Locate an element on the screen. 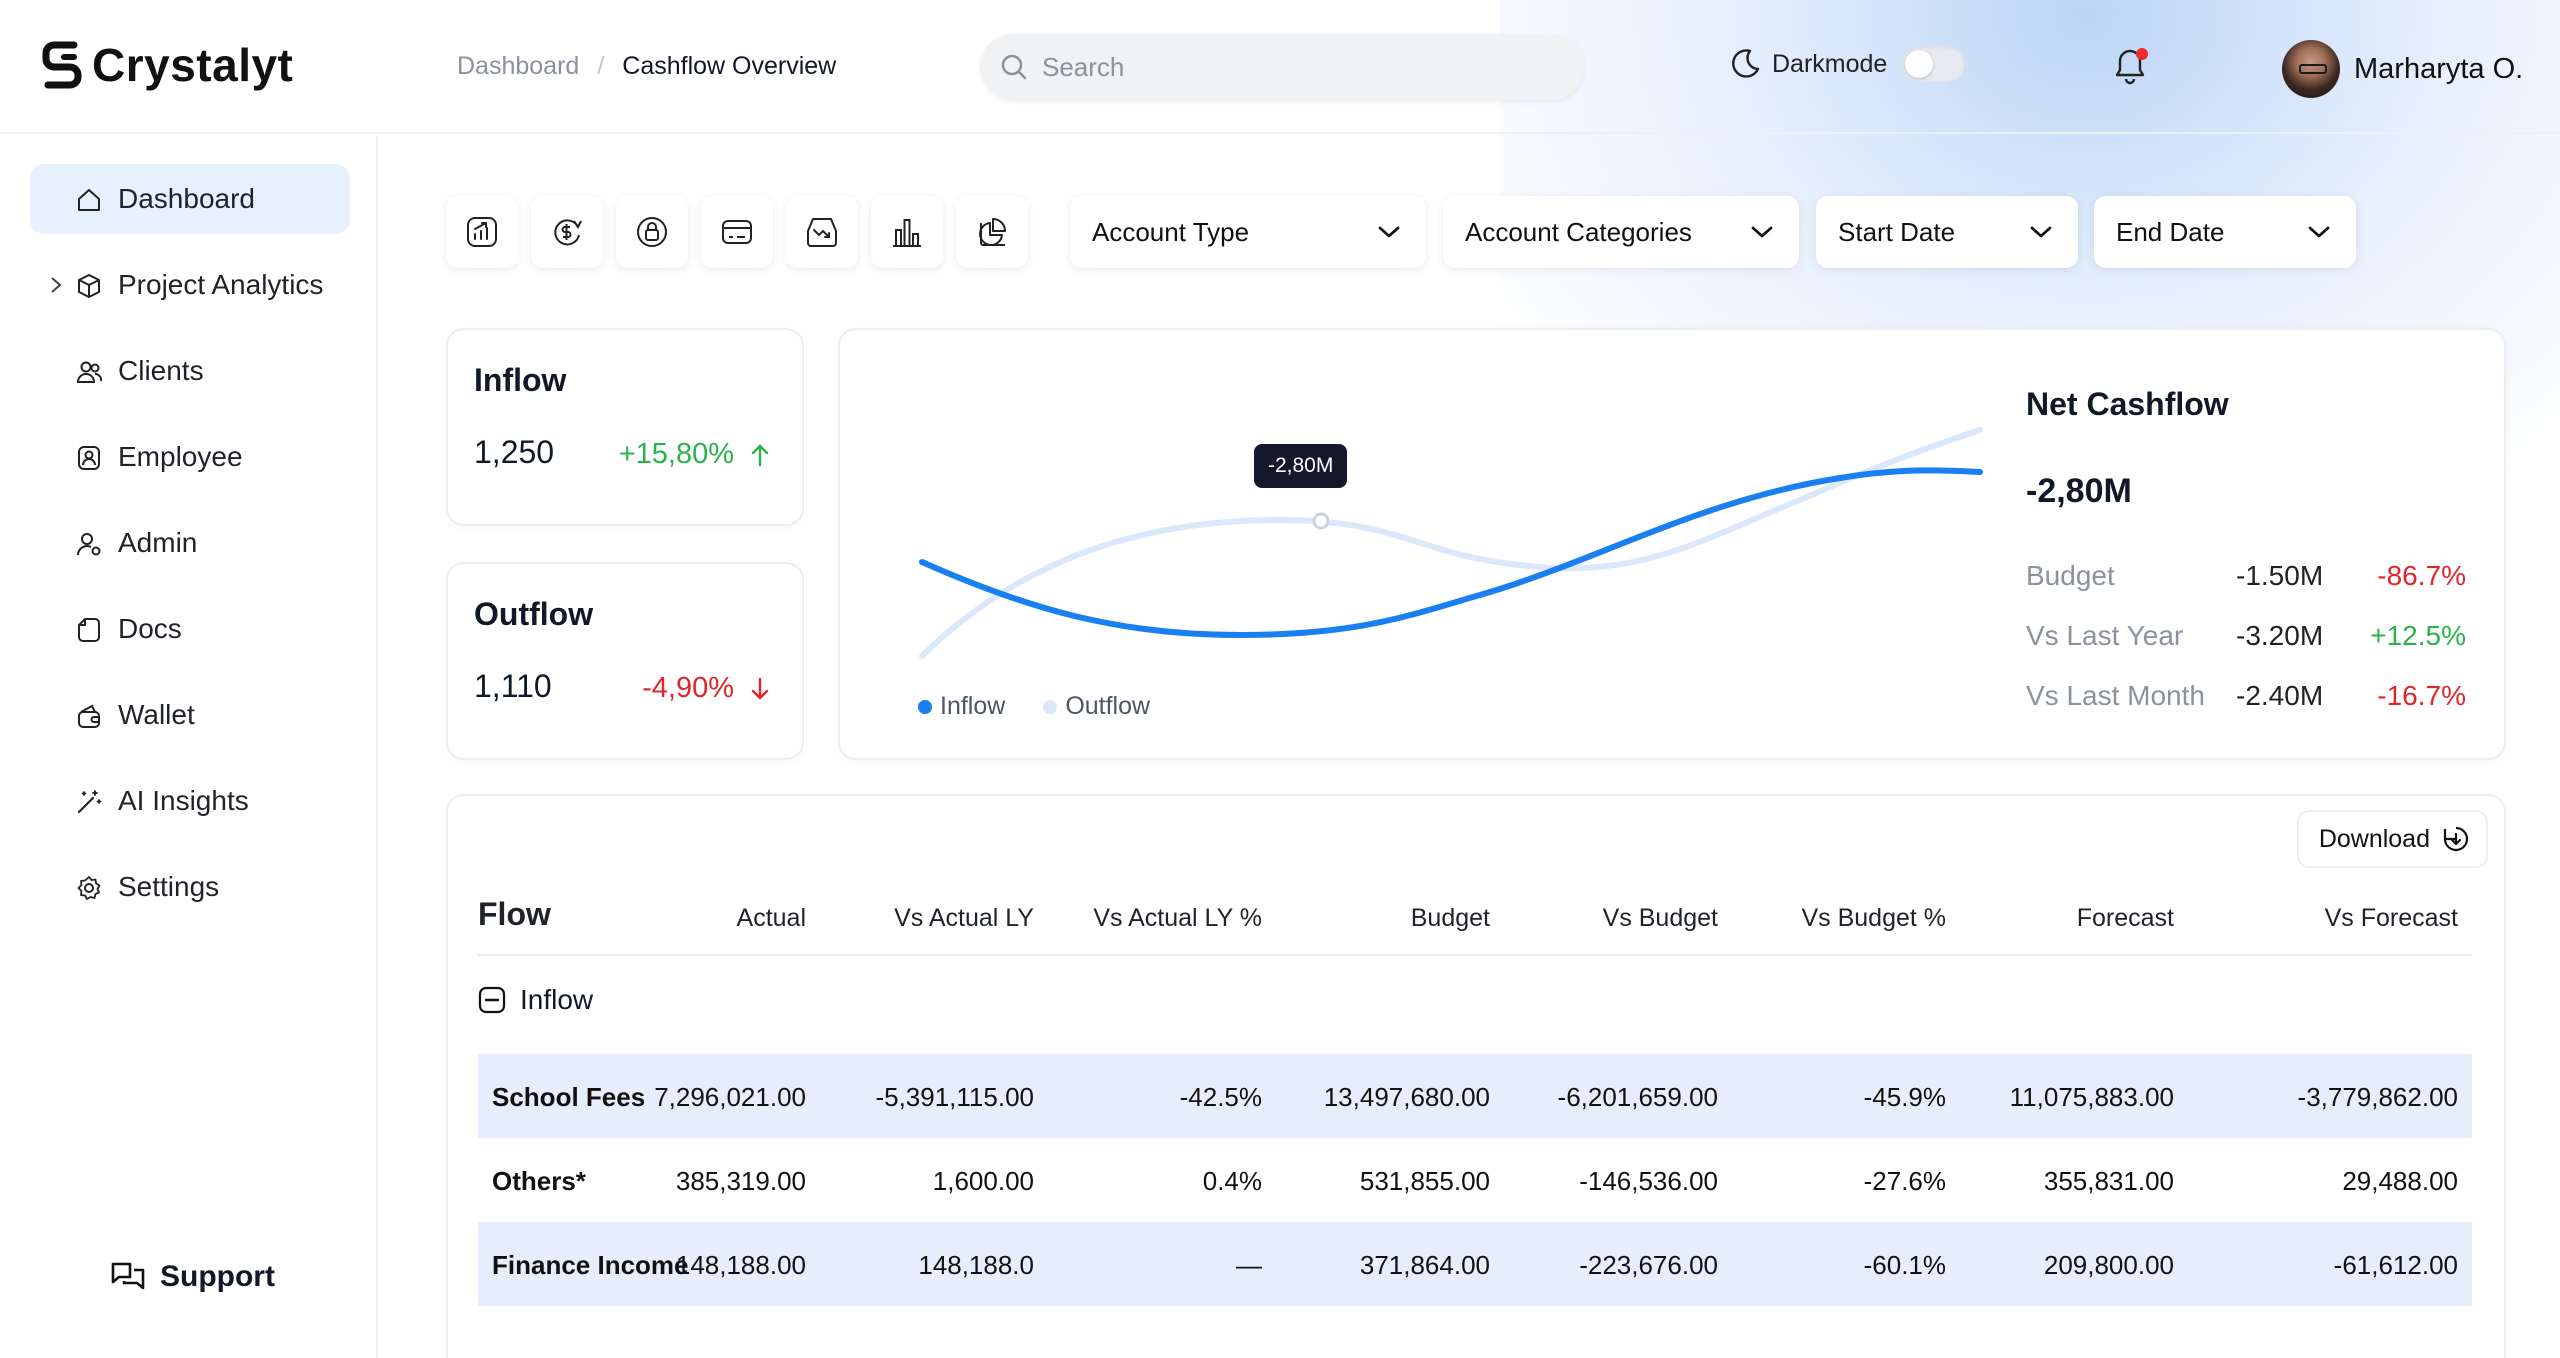 The width and height of the screenshot is (2560, 1358). chat-bubbles-icon is located at coordinates (128, 1276).